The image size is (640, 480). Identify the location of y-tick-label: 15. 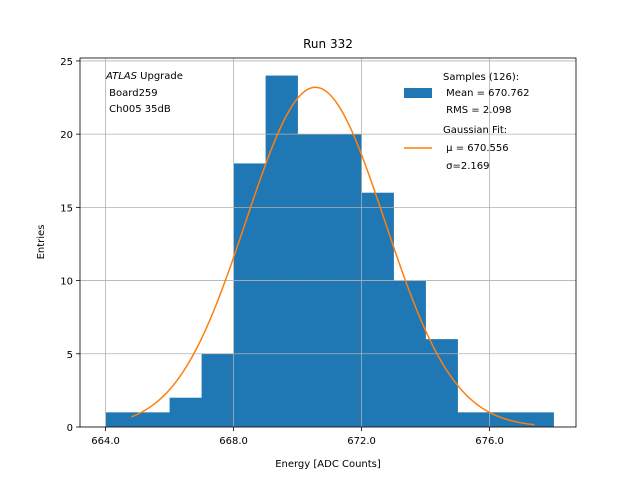
(66, 208).